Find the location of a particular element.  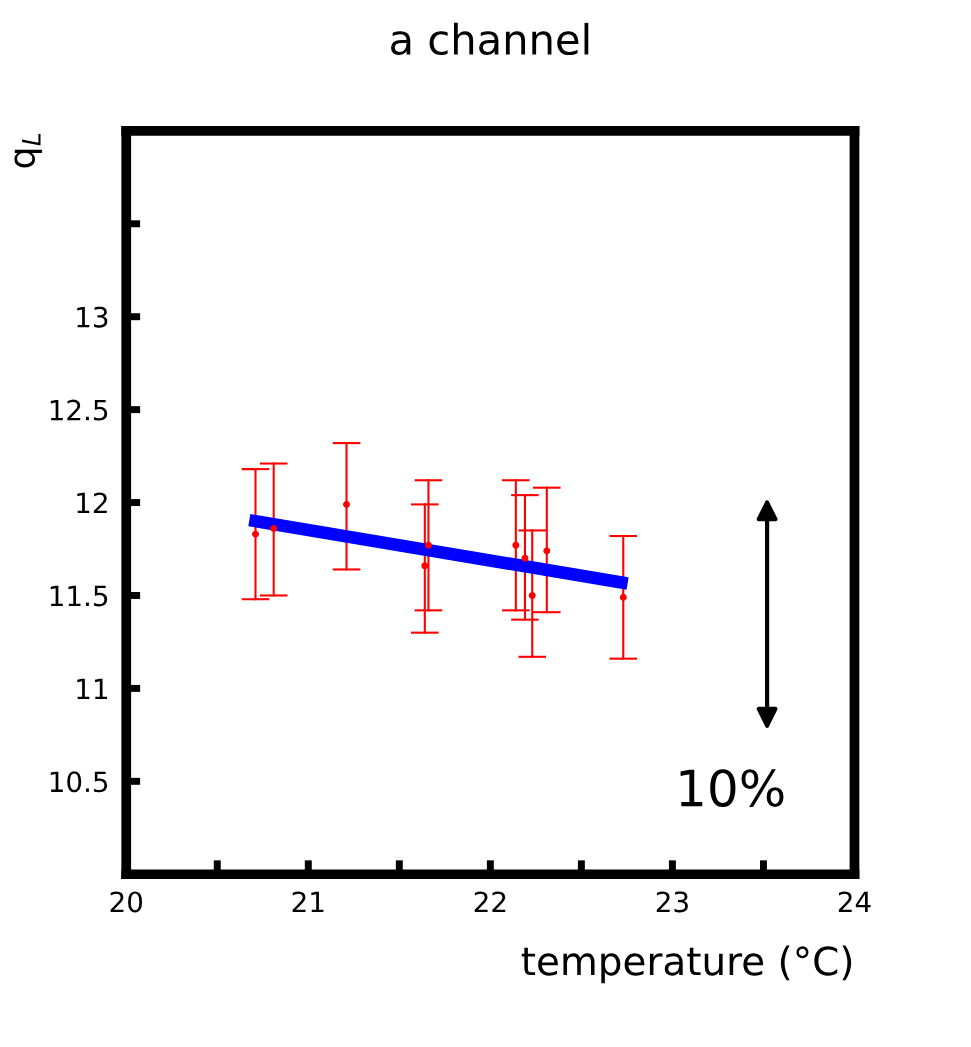

x-tick-label: 23 is located at coordinates (672, 902).